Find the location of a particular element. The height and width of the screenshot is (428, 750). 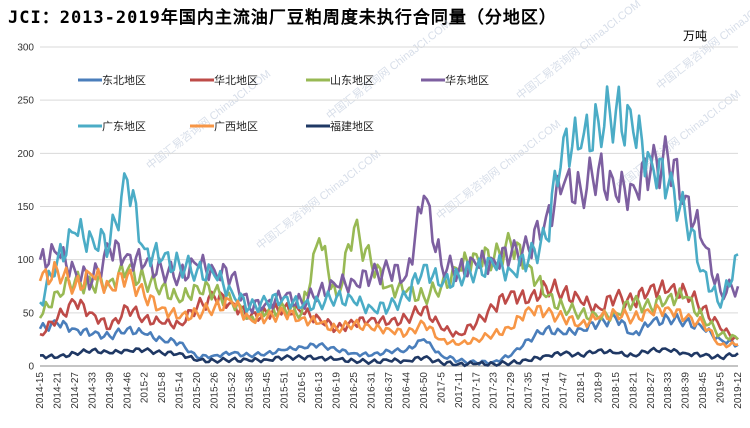

legend-label: 广东地区 is located at coordinates (124, 126).